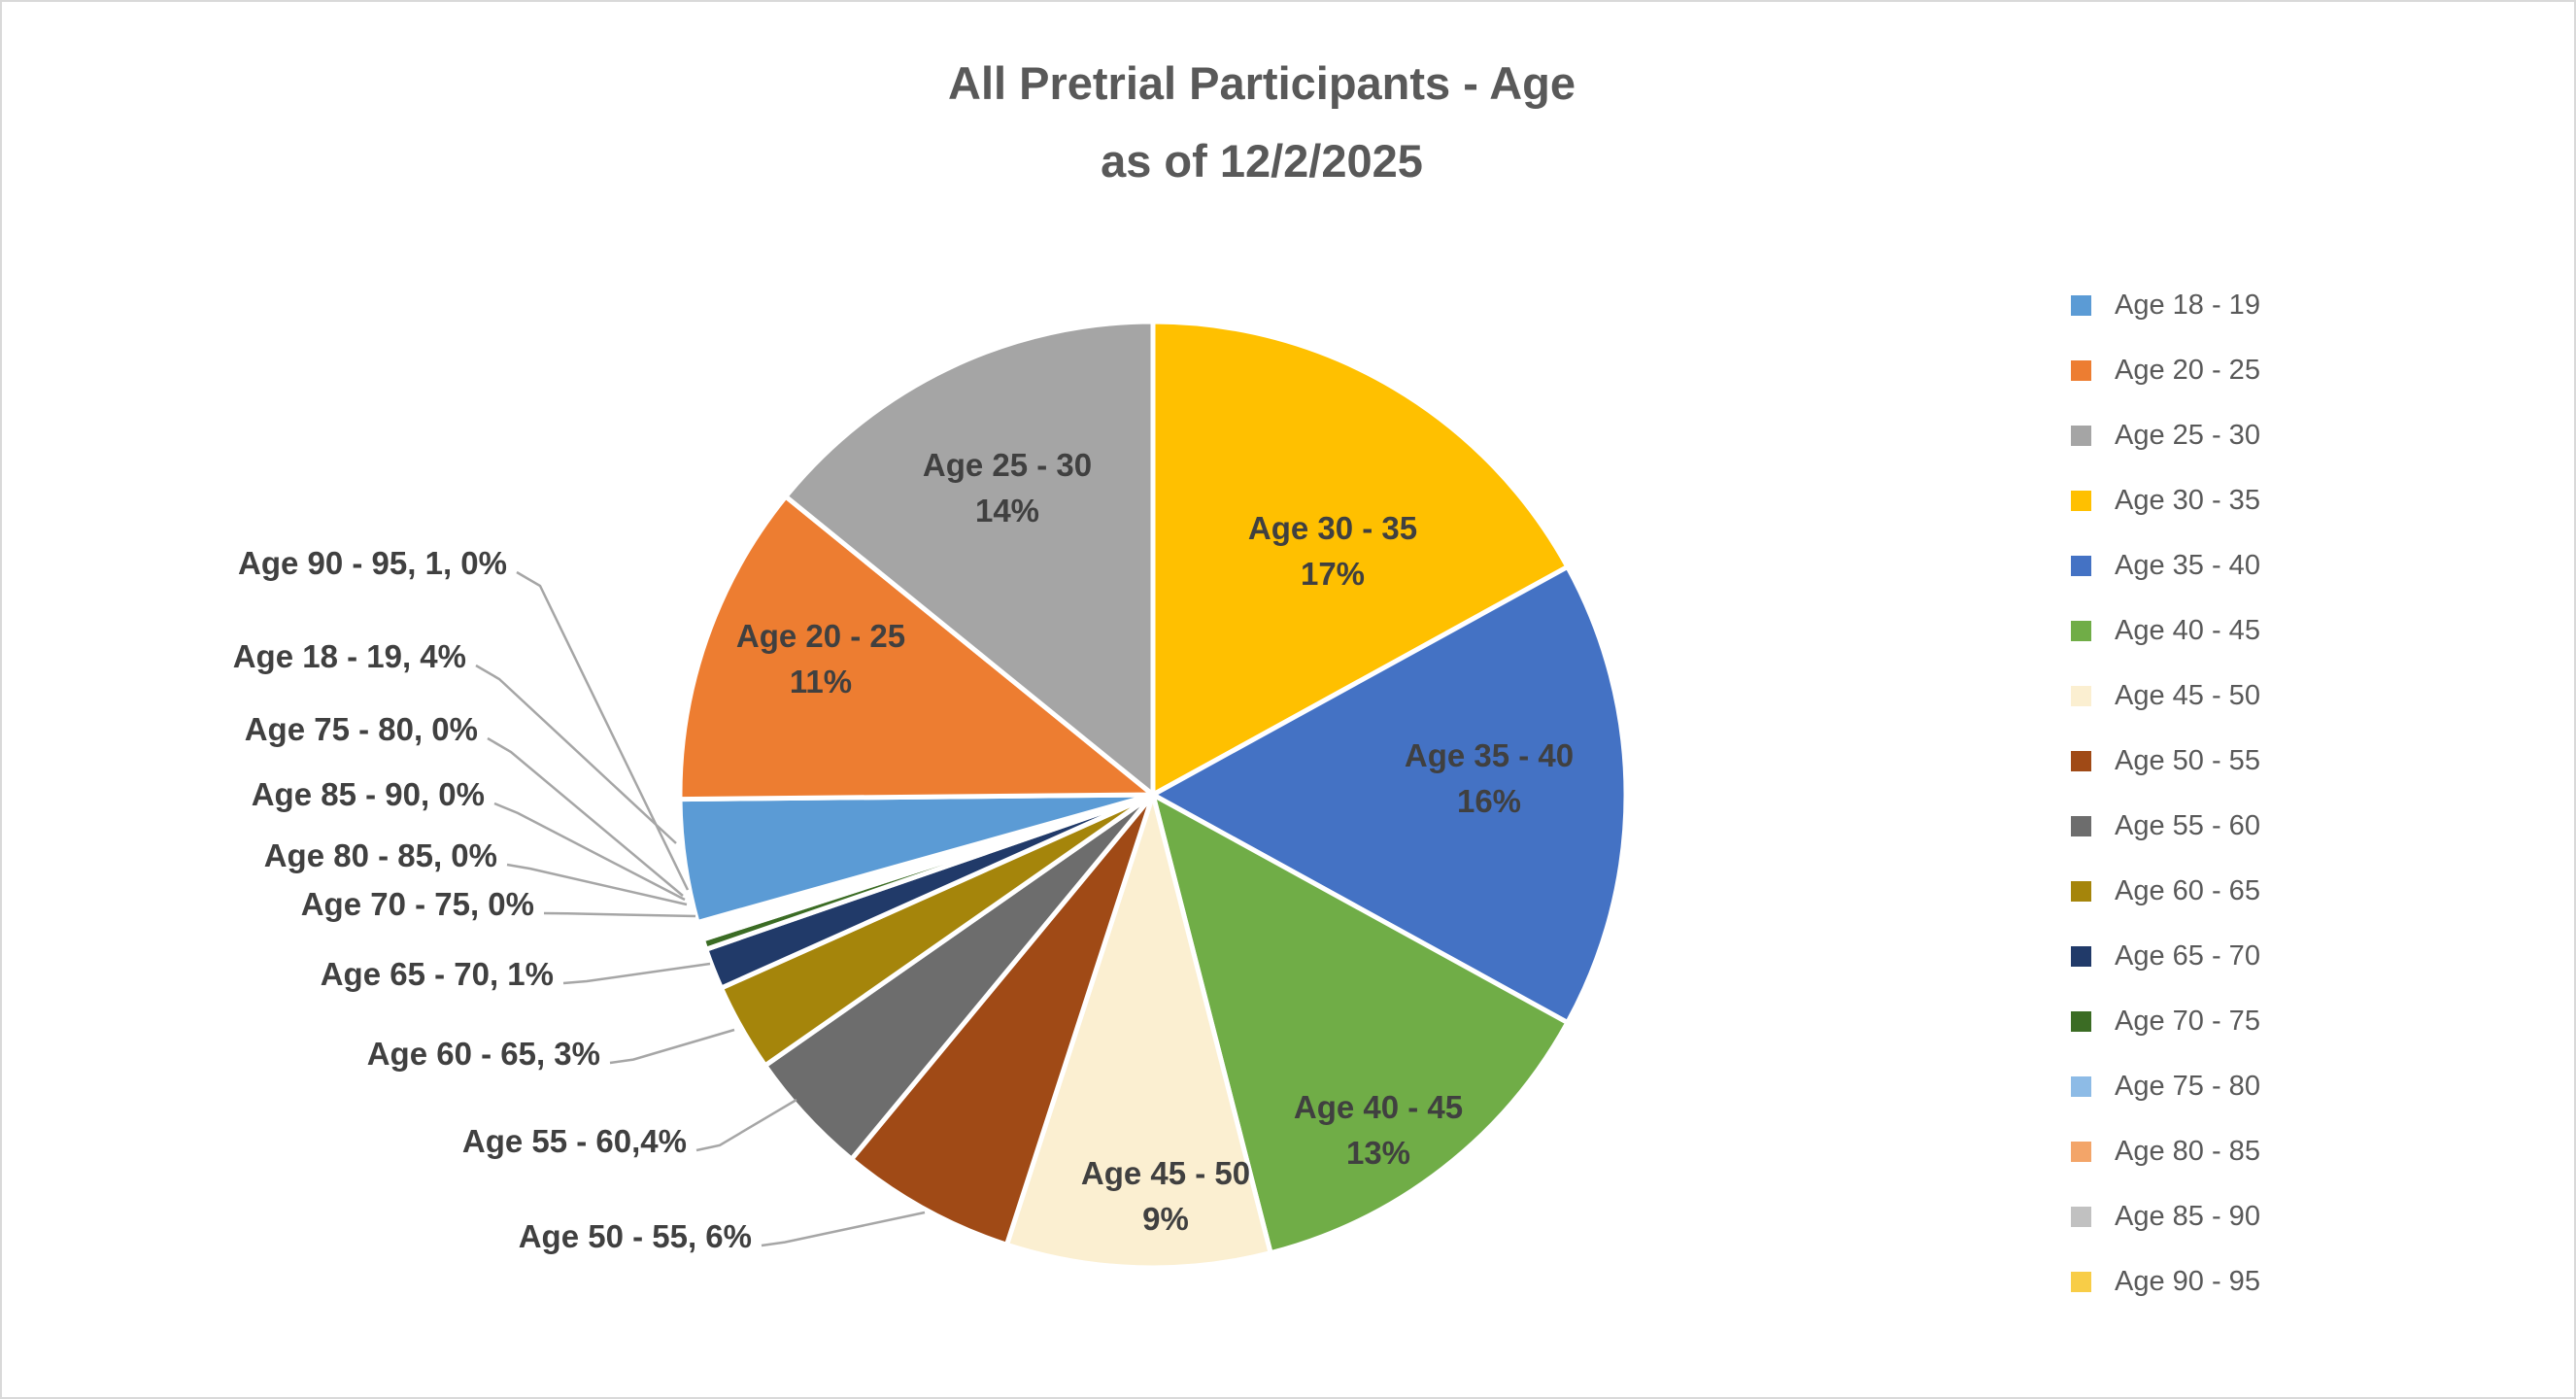 The image size is (2576, 1399). I want to click on slice-label-age-45-50-line1: Age 45 - 50, so click(1165, 1173).